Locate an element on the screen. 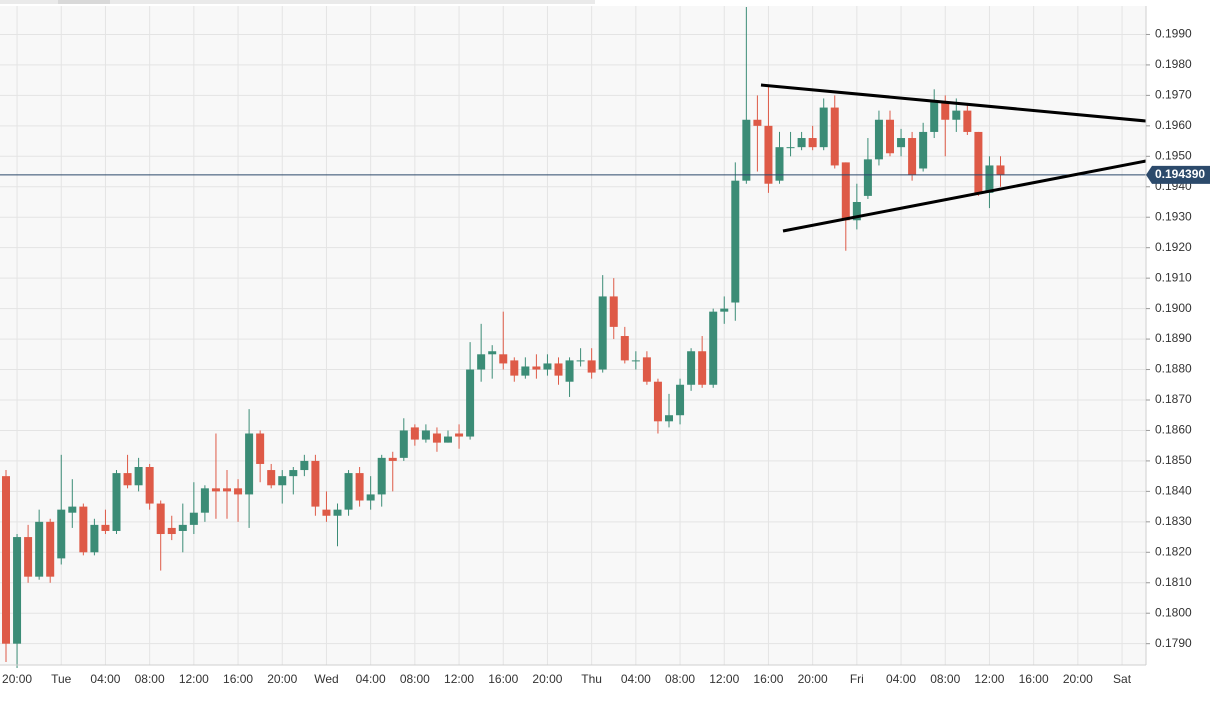 The image size is (1219, 702). y-tick-label: 0.1800 is located at coordinates (1173, 612).